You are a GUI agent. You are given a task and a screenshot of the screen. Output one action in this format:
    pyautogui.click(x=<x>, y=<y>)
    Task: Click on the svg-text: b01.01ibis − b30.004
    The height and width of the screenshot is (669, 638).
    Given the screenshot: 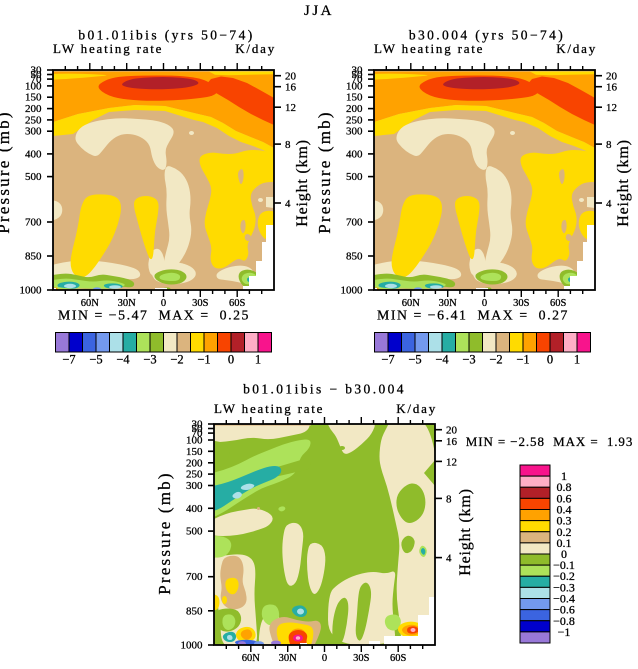 What is the action you would take?
    pyautogui.click(x=324, y=389)
    